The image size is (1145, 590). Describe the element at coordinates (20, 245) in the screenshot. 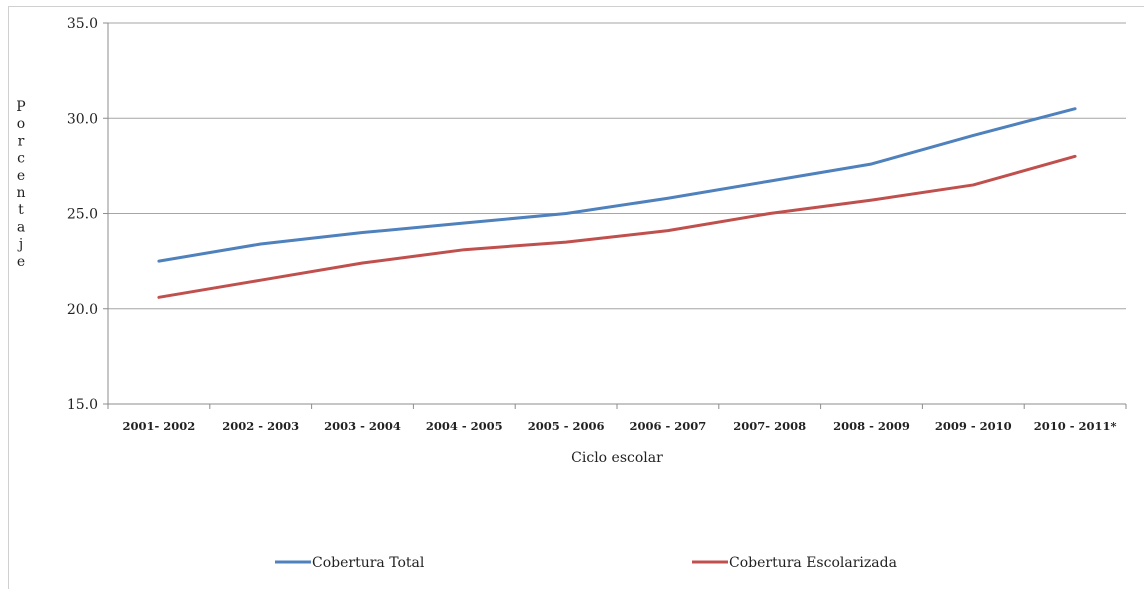

I see `y-axis-title-letter: j` at that location.